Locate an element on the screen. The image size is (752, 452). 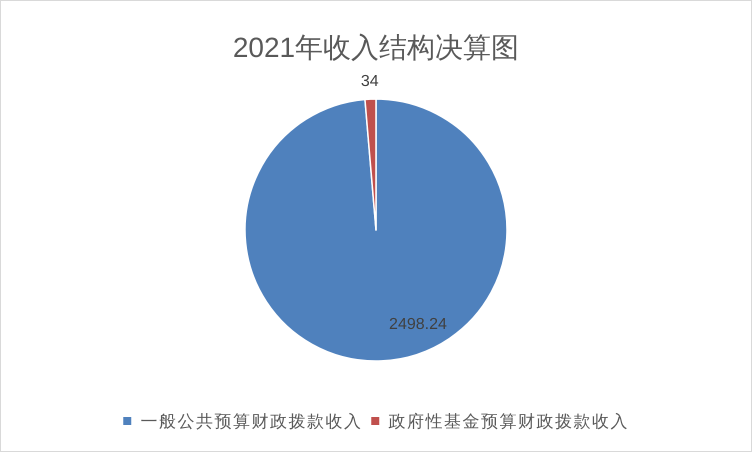
title: 2021年收入结构决算图 is located at coordinates (376, 47).